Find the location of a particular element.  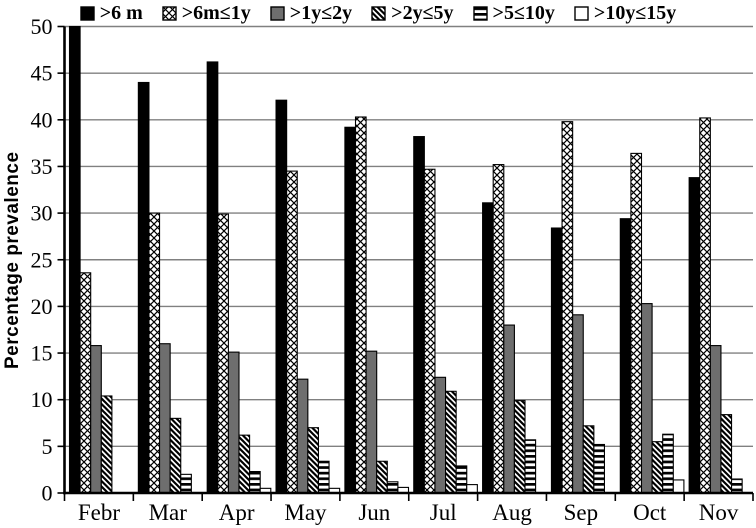

x-label-febr: Febr is located at coordinates (99, 512).